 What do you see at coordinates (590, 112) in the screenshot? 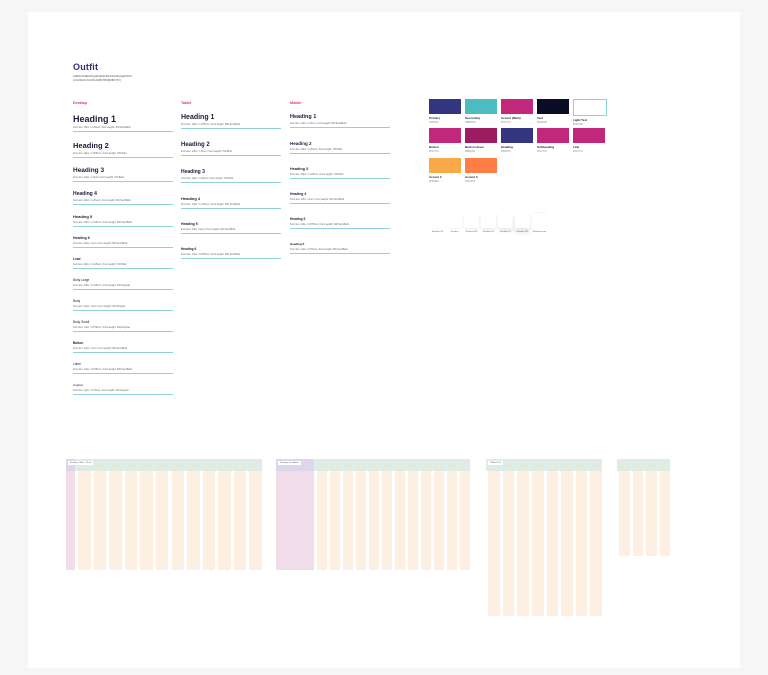
I see `color-swatch: Light Text #FFFFFF` at bounding box center [590, 112].